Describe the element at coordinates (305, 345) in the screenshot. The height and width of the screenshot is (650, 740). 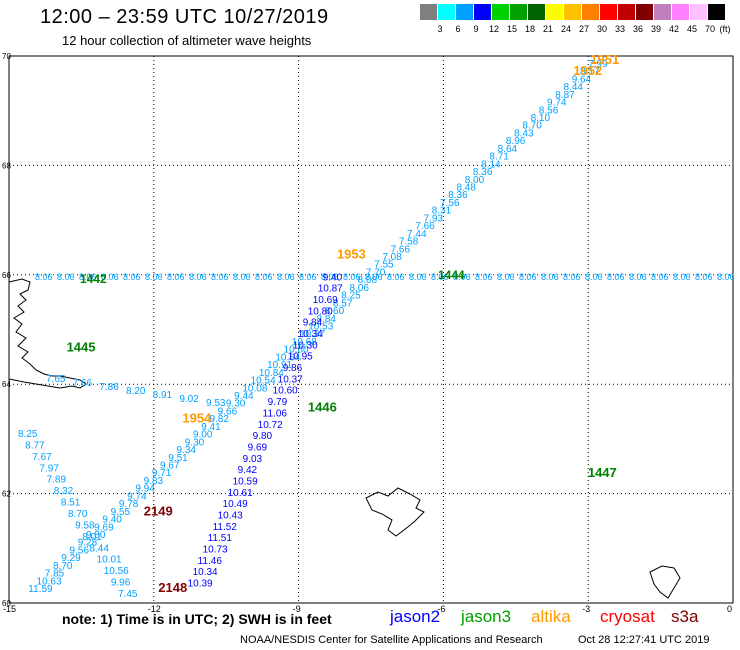
I see `wave-height-label: 10.30` at that location.